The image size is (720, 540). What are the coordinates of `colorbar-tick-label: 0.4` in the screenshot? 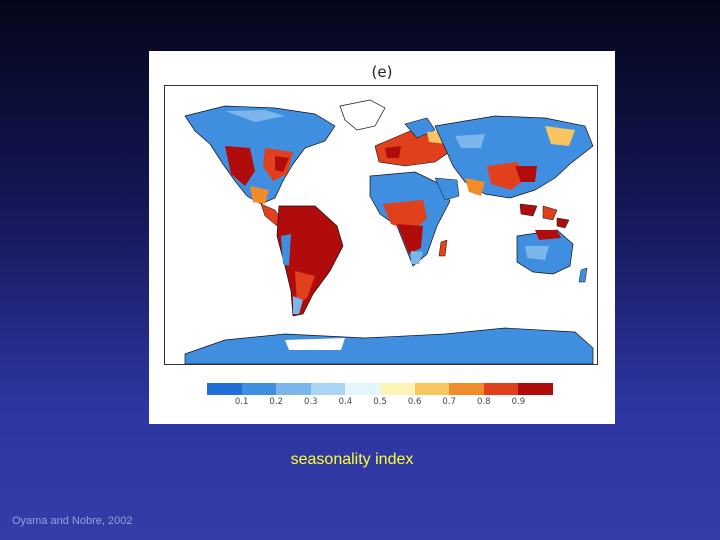 It's located at (345, 402).